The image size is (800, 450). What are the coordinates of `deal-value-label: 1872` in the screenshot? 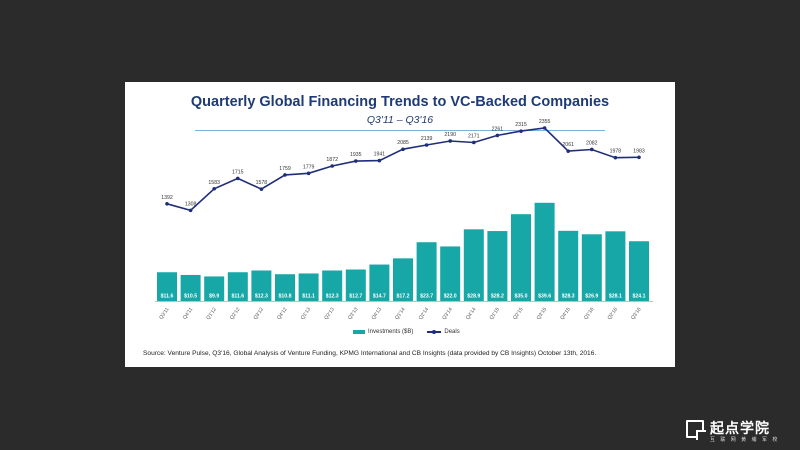 It's located at (332, 160).